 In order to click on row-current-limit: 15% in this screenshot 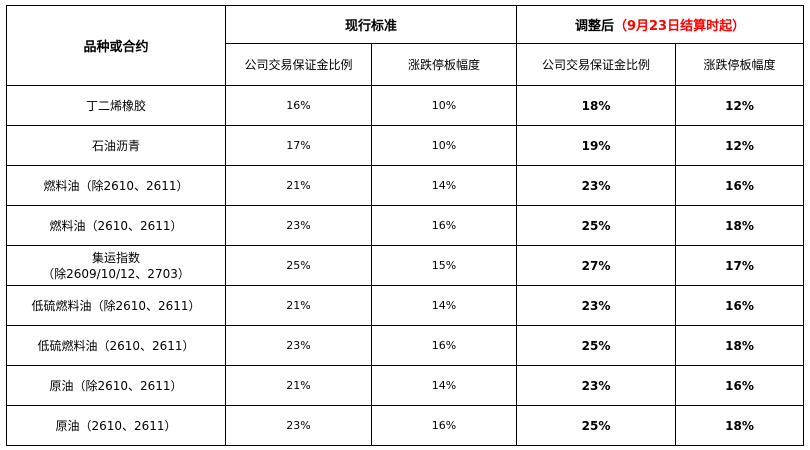, I will do `click(444, 265)`.